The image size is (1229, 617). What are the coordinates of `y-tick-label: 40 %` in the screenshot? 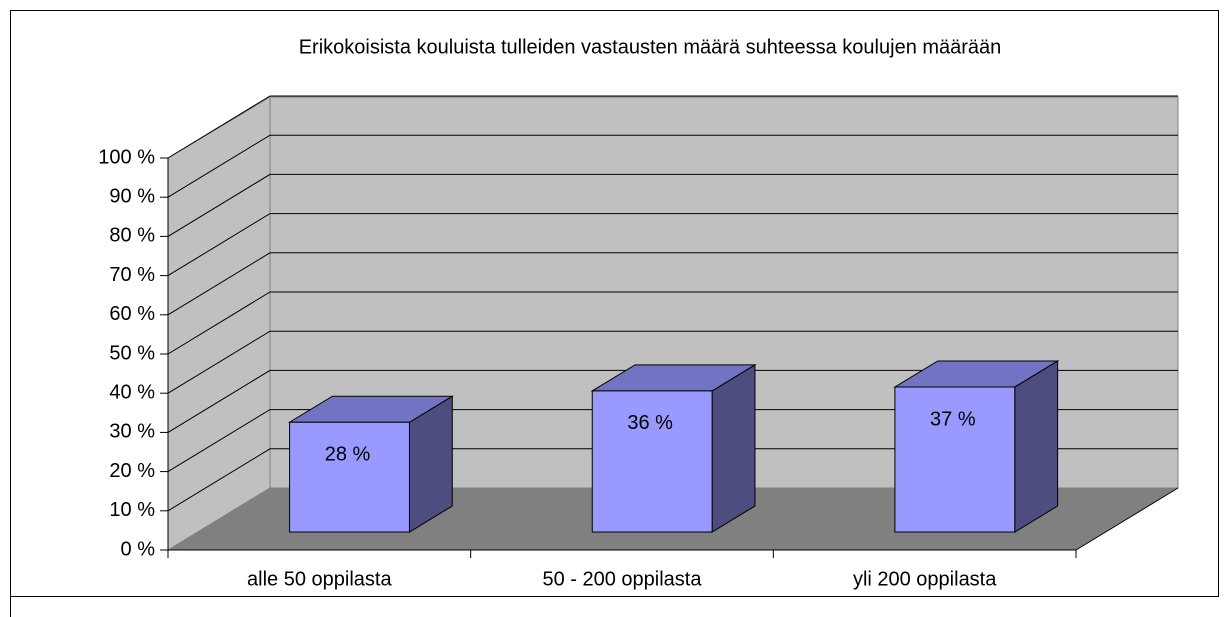 It's located at (132, 392).